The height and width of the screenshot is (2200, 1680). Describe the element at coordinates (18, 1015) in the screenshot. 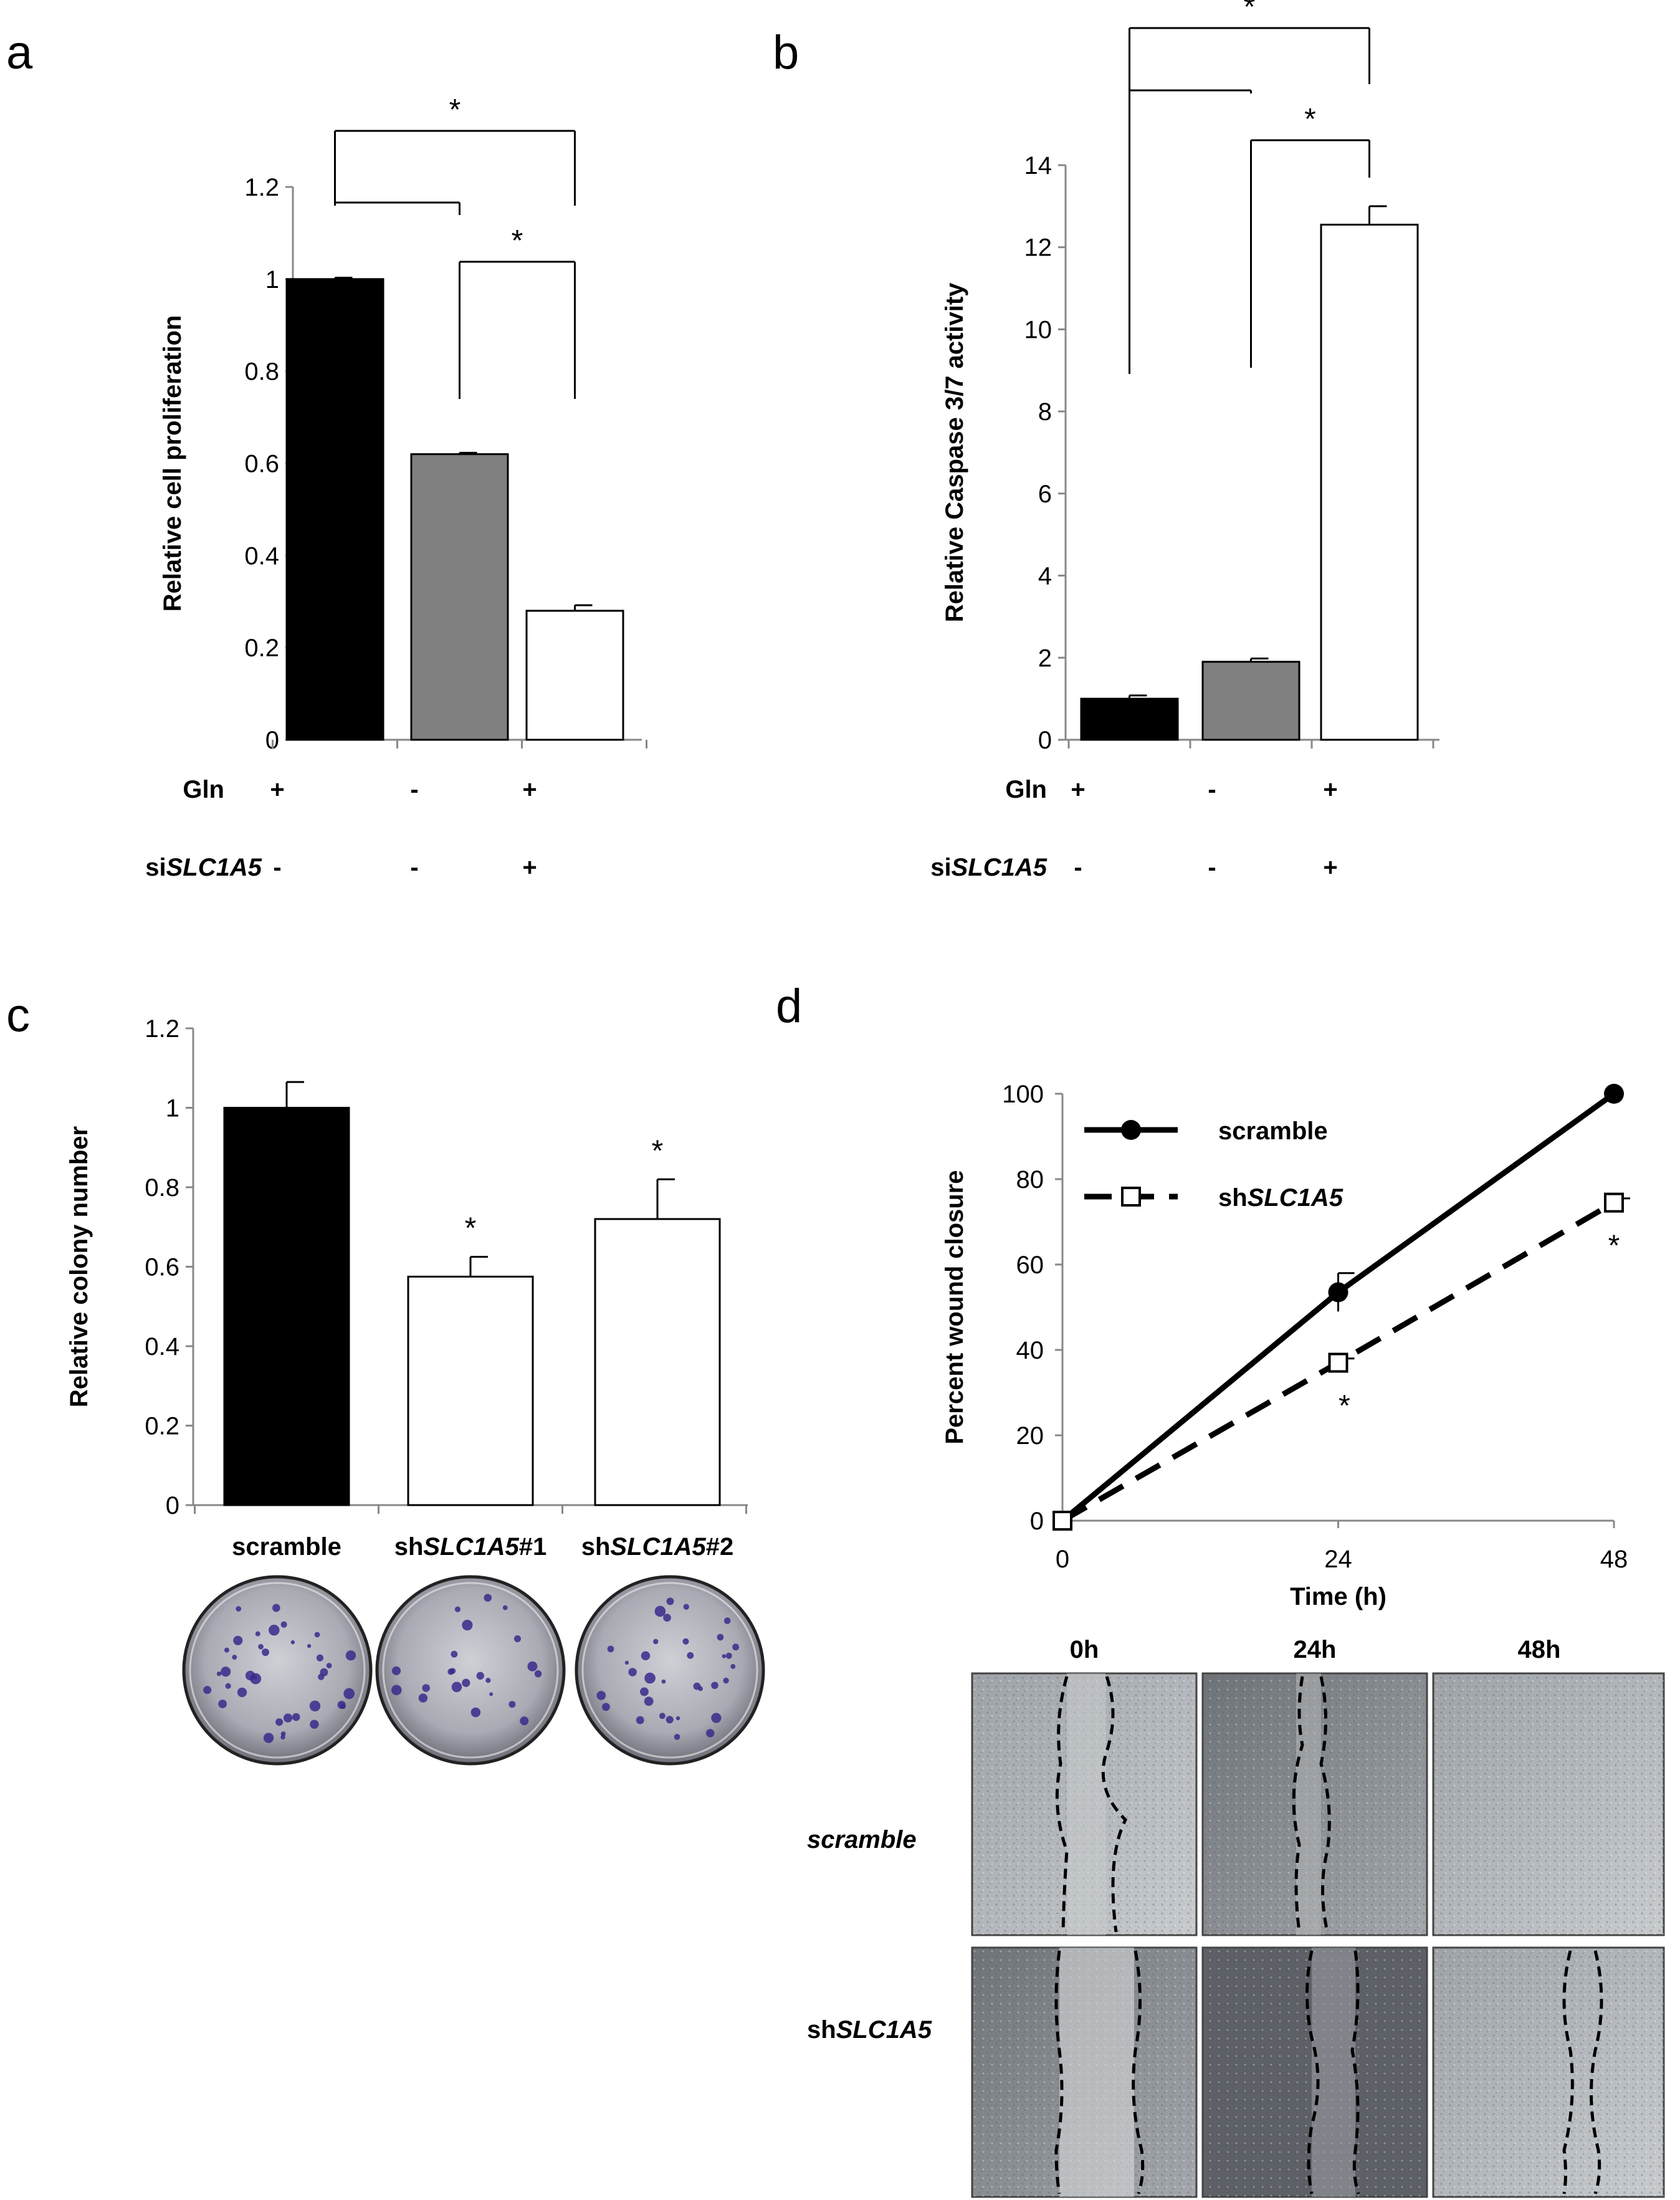

I see `panel-label-c: c` at that location.